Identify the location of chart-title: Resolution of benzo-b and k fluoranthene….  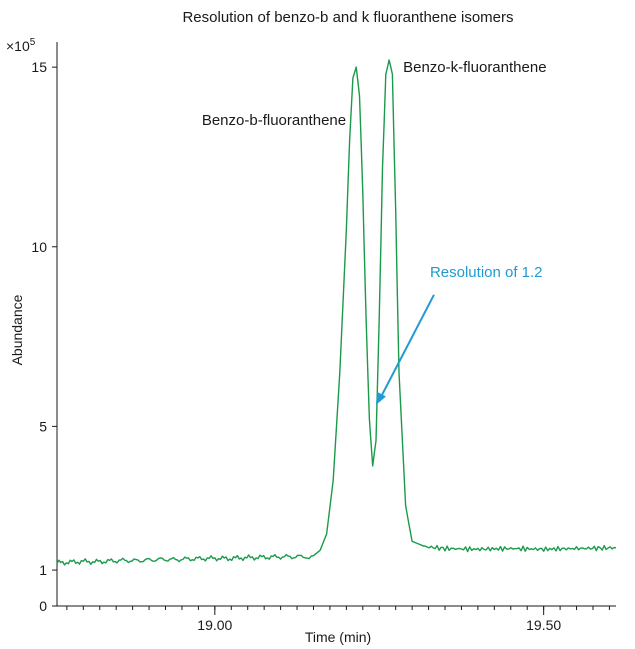
(347, 17).